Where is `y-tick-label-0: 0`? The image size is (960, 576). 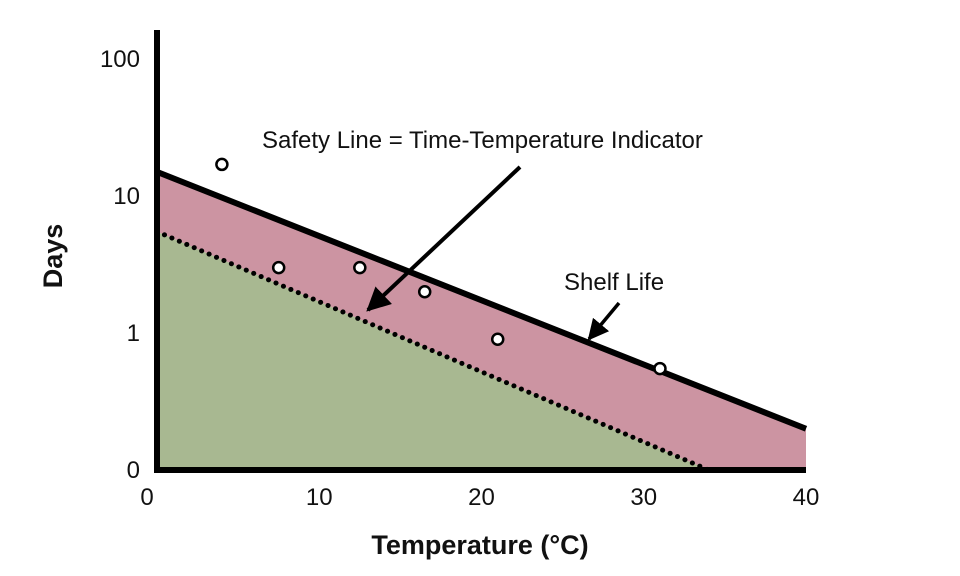
y-tick-label-0: 0 is located at coordinates (133, 470).